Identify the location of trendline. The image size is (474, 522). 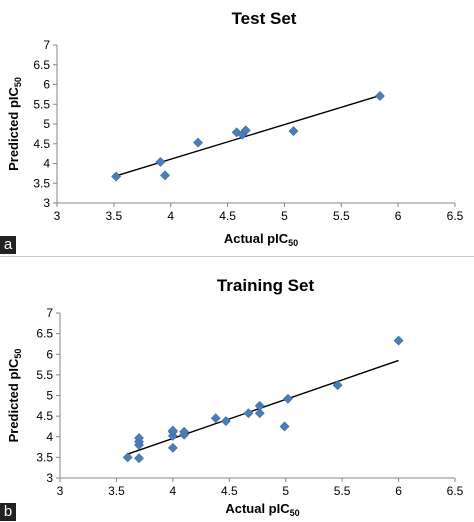
(247, 136).